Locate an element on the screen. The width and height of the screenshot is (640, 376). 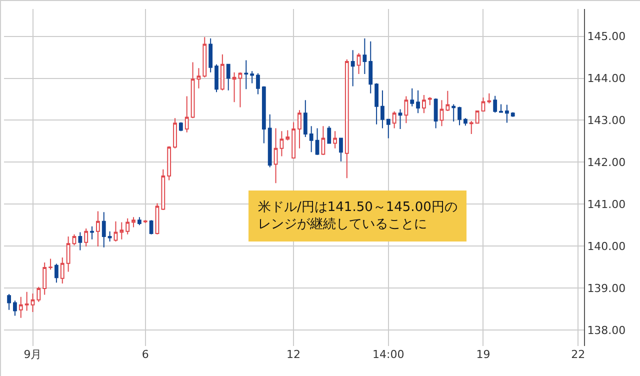
annotation: 米ドル/円は141.50～145.00円のレンジが継続していることに is located at coordinates (358, 216).